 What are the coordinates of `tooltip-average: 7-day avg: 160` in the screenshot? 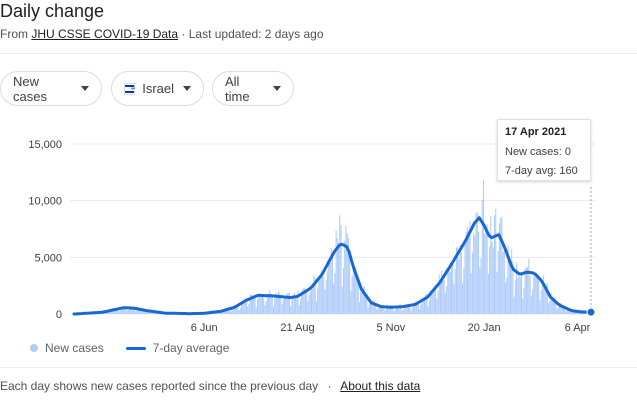 It's located at (541, 171).